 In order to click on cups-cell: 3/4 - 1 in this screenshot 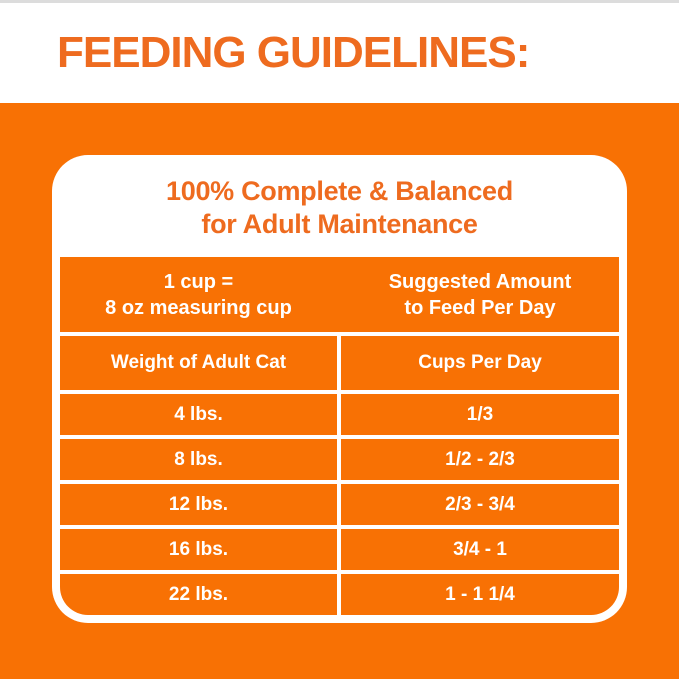, I will do `click(480, 549)`.